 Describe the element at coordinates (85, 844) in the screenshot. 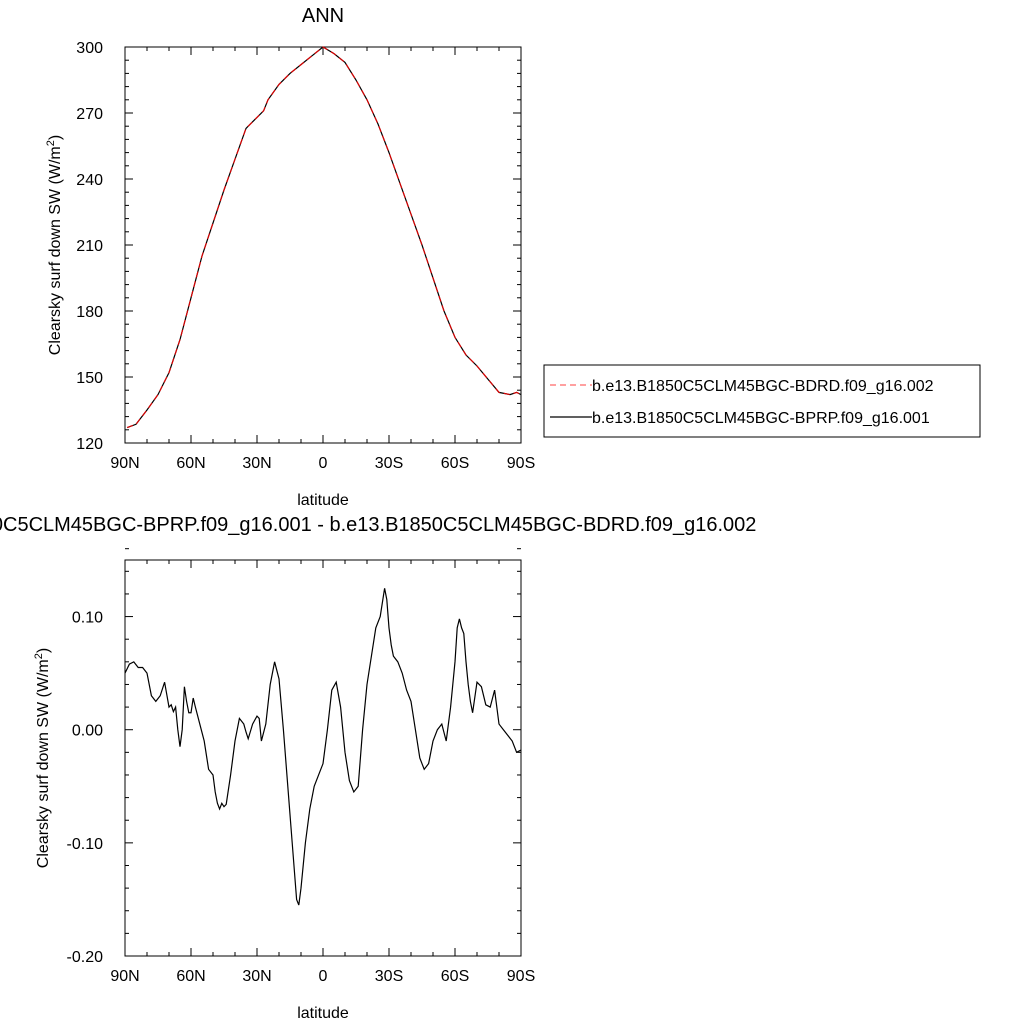

I see `y-tick-label: -0.10` at that location.